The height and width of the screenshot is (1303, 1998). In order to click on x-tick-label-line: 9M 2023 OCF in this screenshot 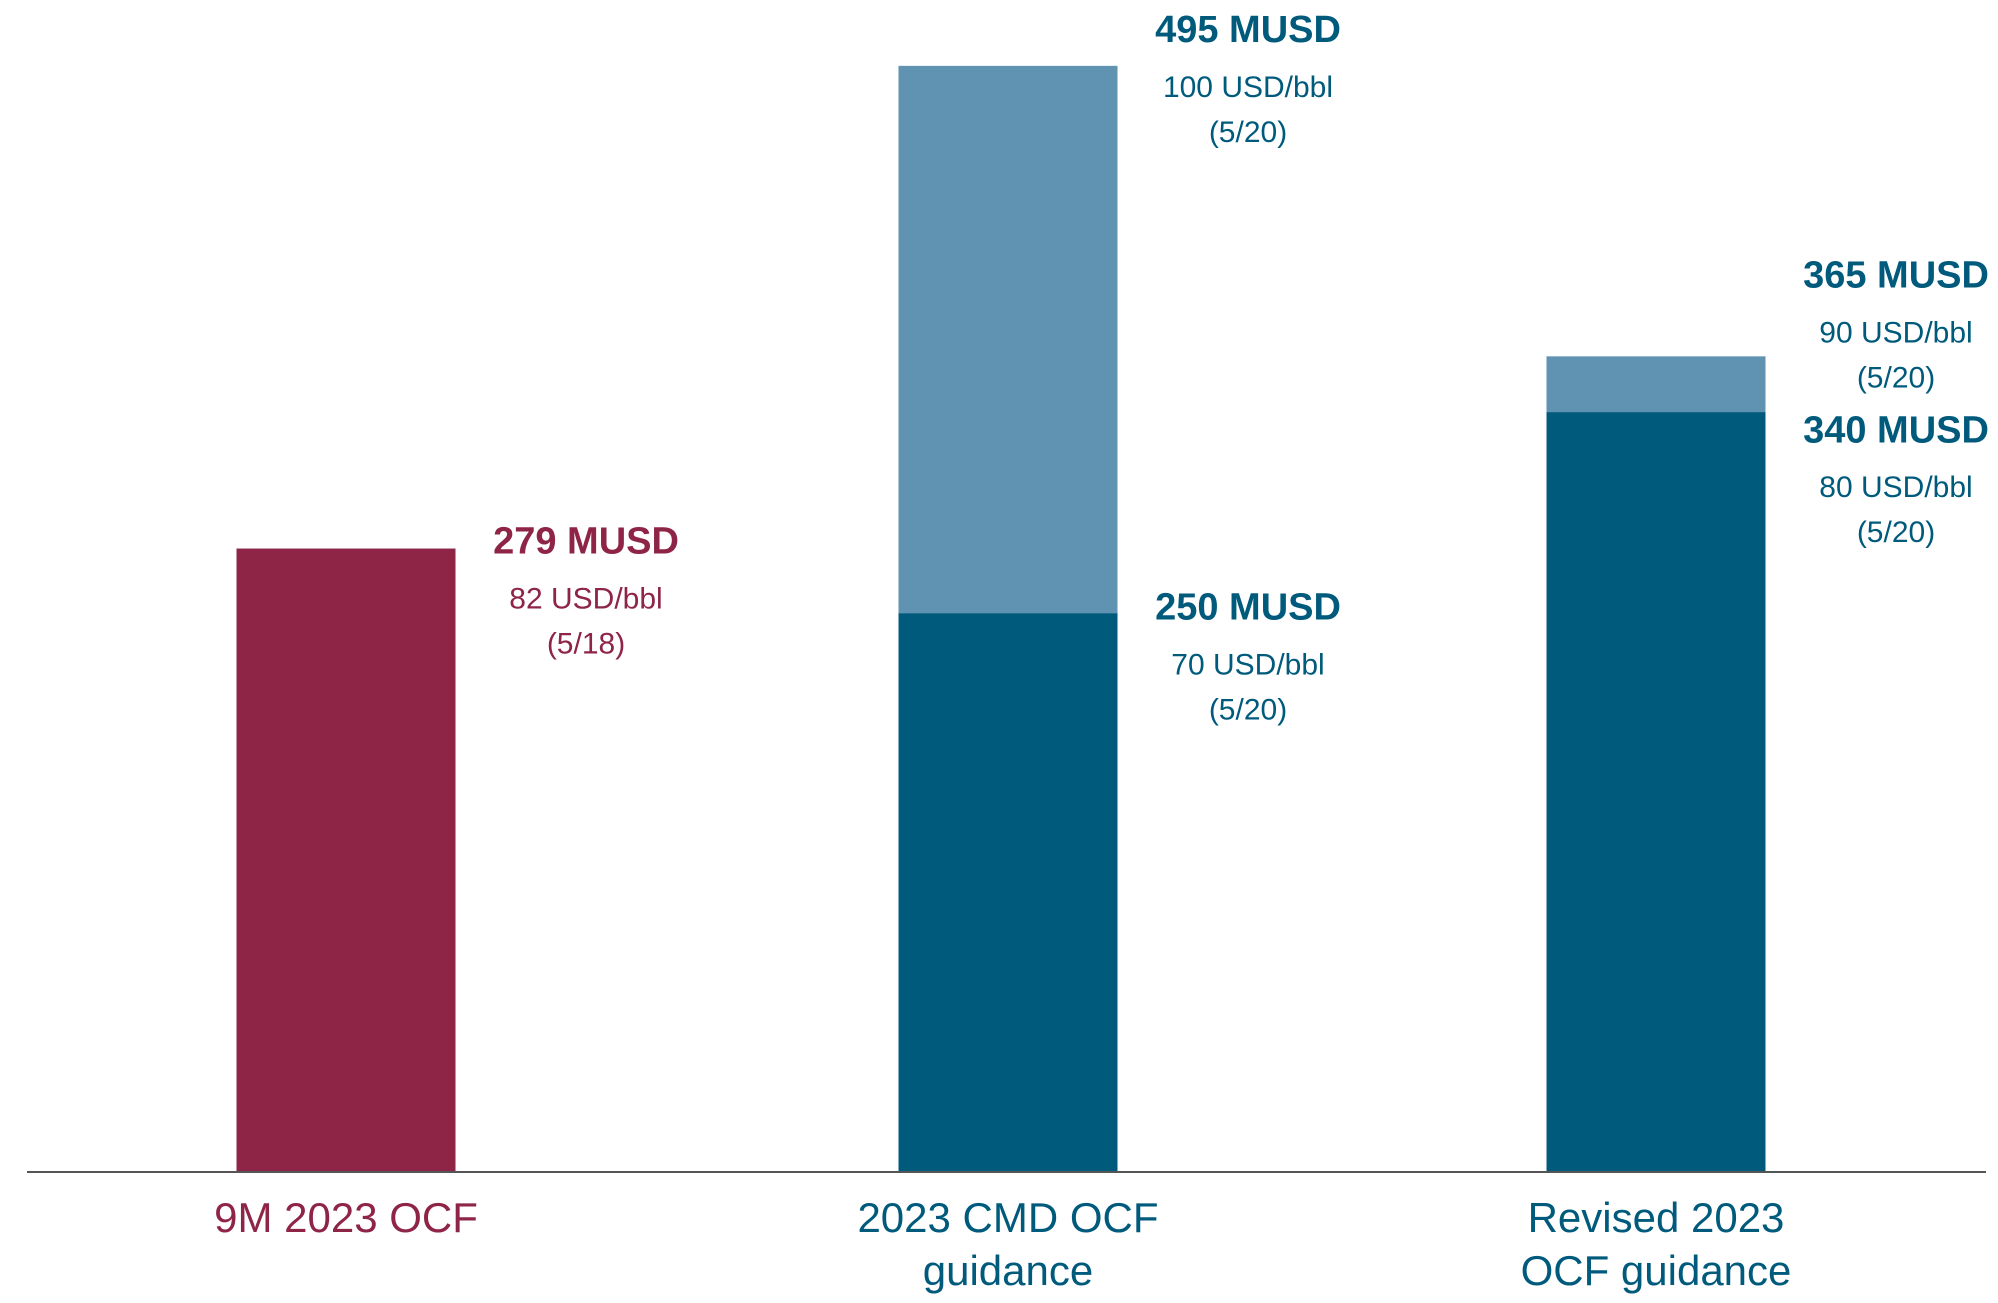, I will do `click(346, 1217)`.